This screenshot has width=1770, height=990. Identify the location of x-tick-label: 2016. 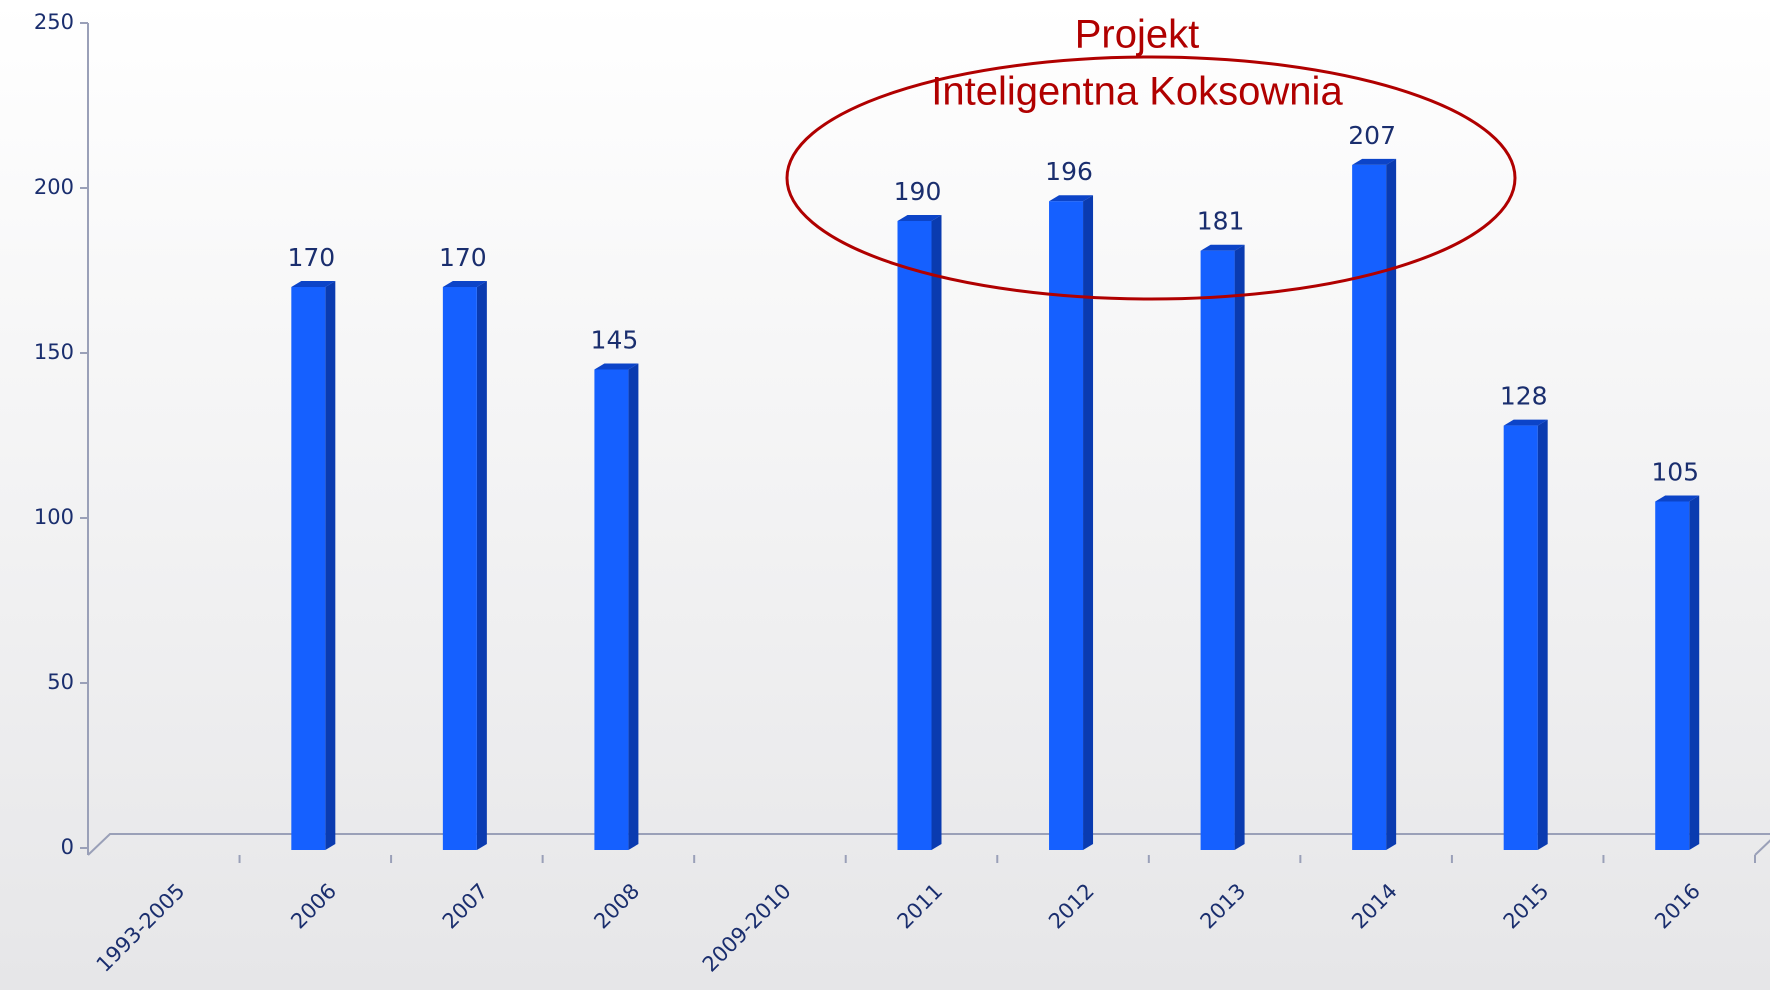
(1677, 906).